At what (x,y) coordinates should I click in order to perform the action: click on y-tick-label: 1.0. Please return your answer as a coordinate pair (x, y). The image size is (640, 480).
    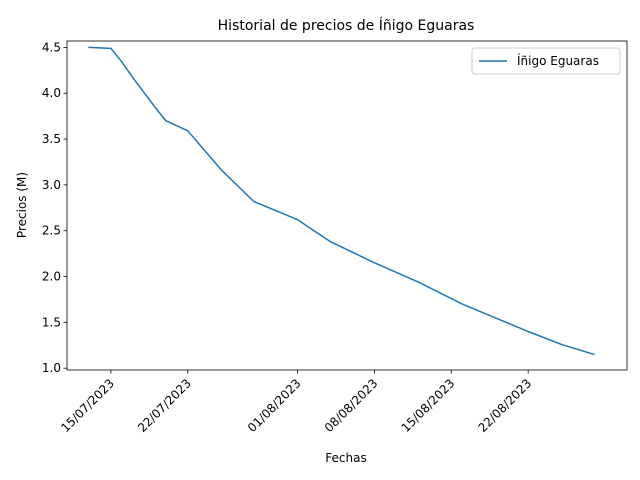
    Looking at the image, I should click on (51, 368).